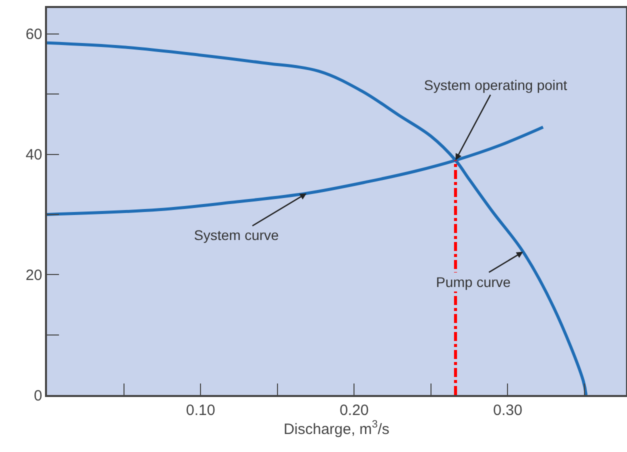 The width and height of the screenshot is (627, 452). I want to click on annotation: System operating point, so click(496, 85).